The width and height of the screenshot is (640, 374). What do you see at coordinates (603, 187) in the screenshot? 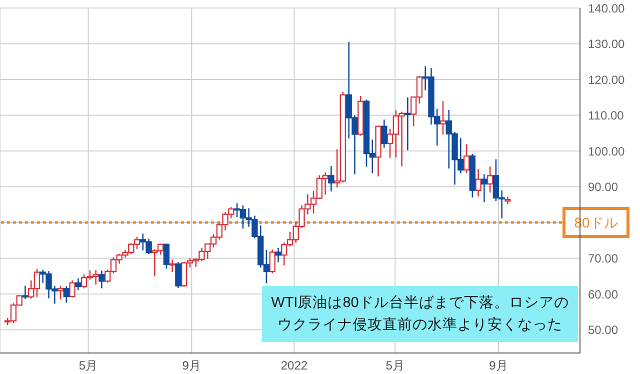
I see `y-tick-label: 90.00` at bounding box center [603, 187].